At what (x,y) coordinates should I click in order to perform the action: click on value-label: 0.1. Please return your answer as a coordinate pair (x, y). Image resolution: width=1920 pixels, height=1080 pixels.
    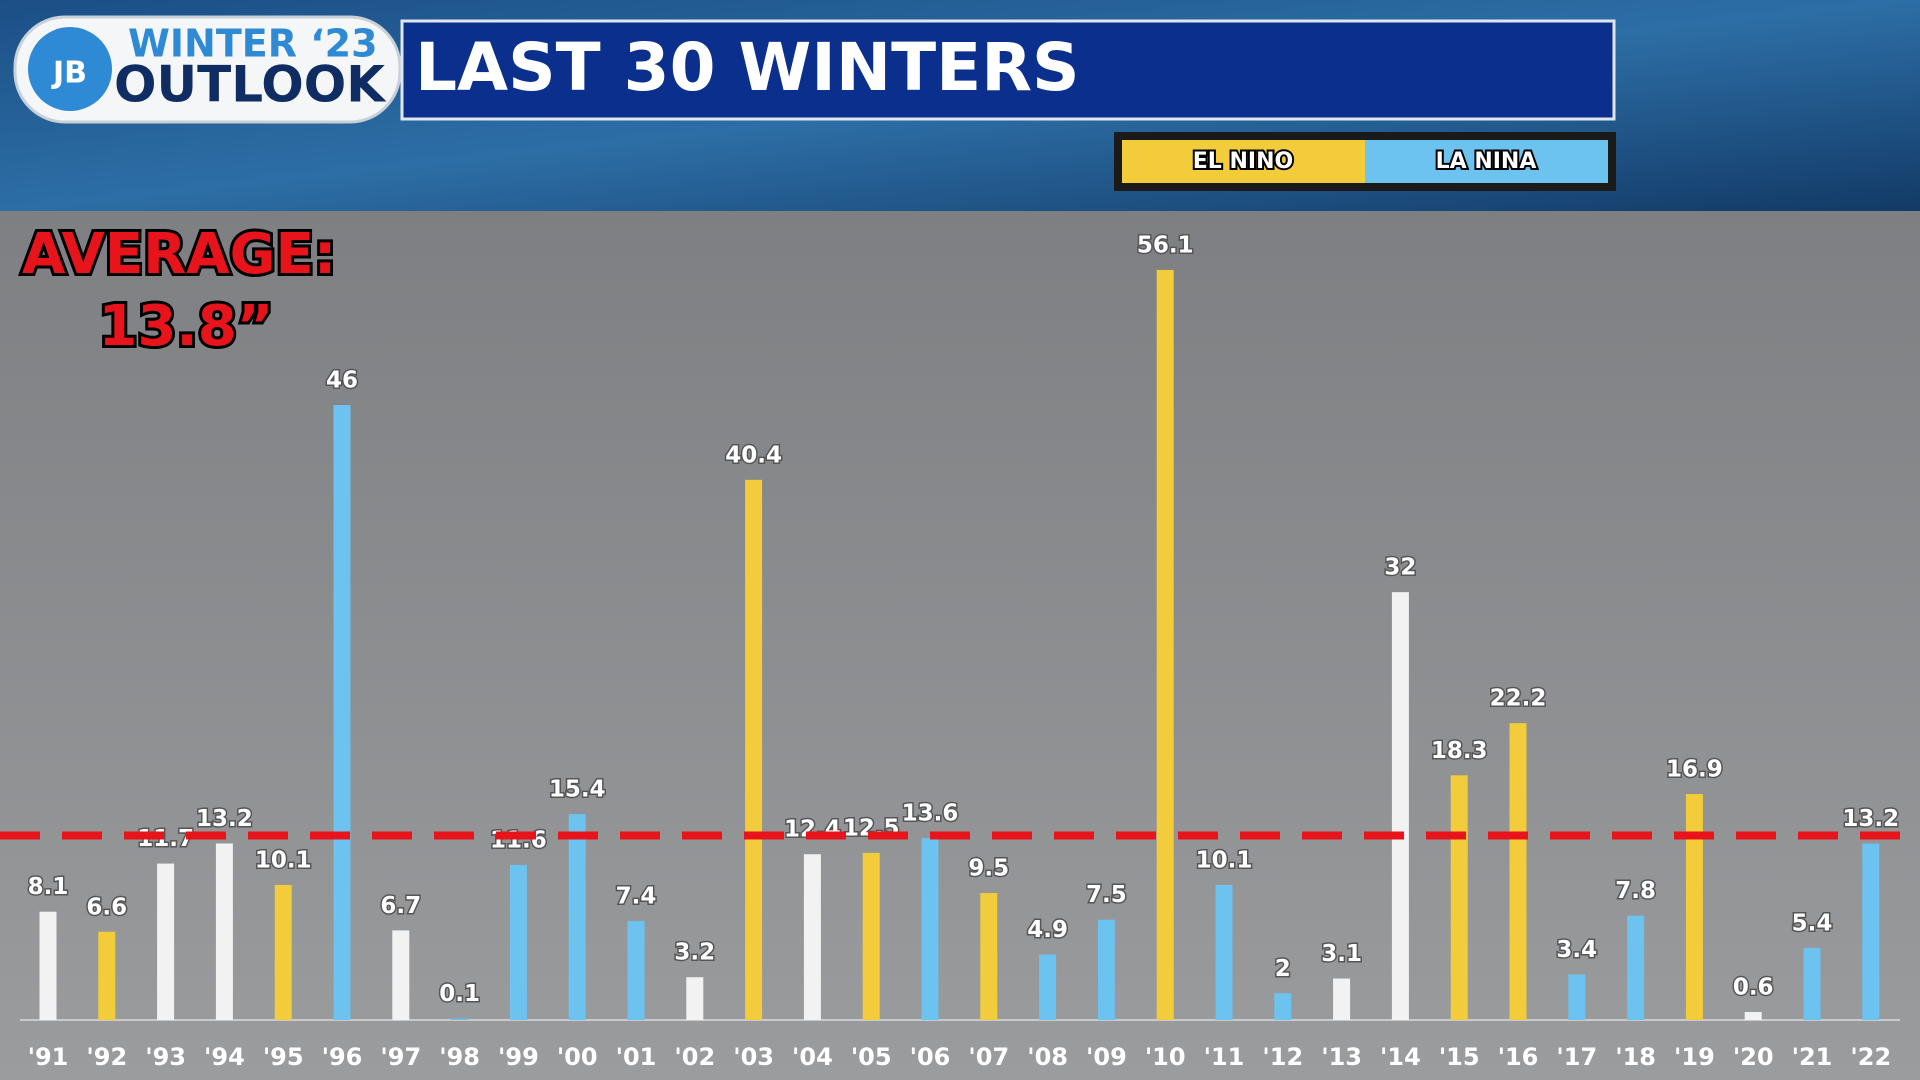
    Looking at the image, I should click on (459, 994).